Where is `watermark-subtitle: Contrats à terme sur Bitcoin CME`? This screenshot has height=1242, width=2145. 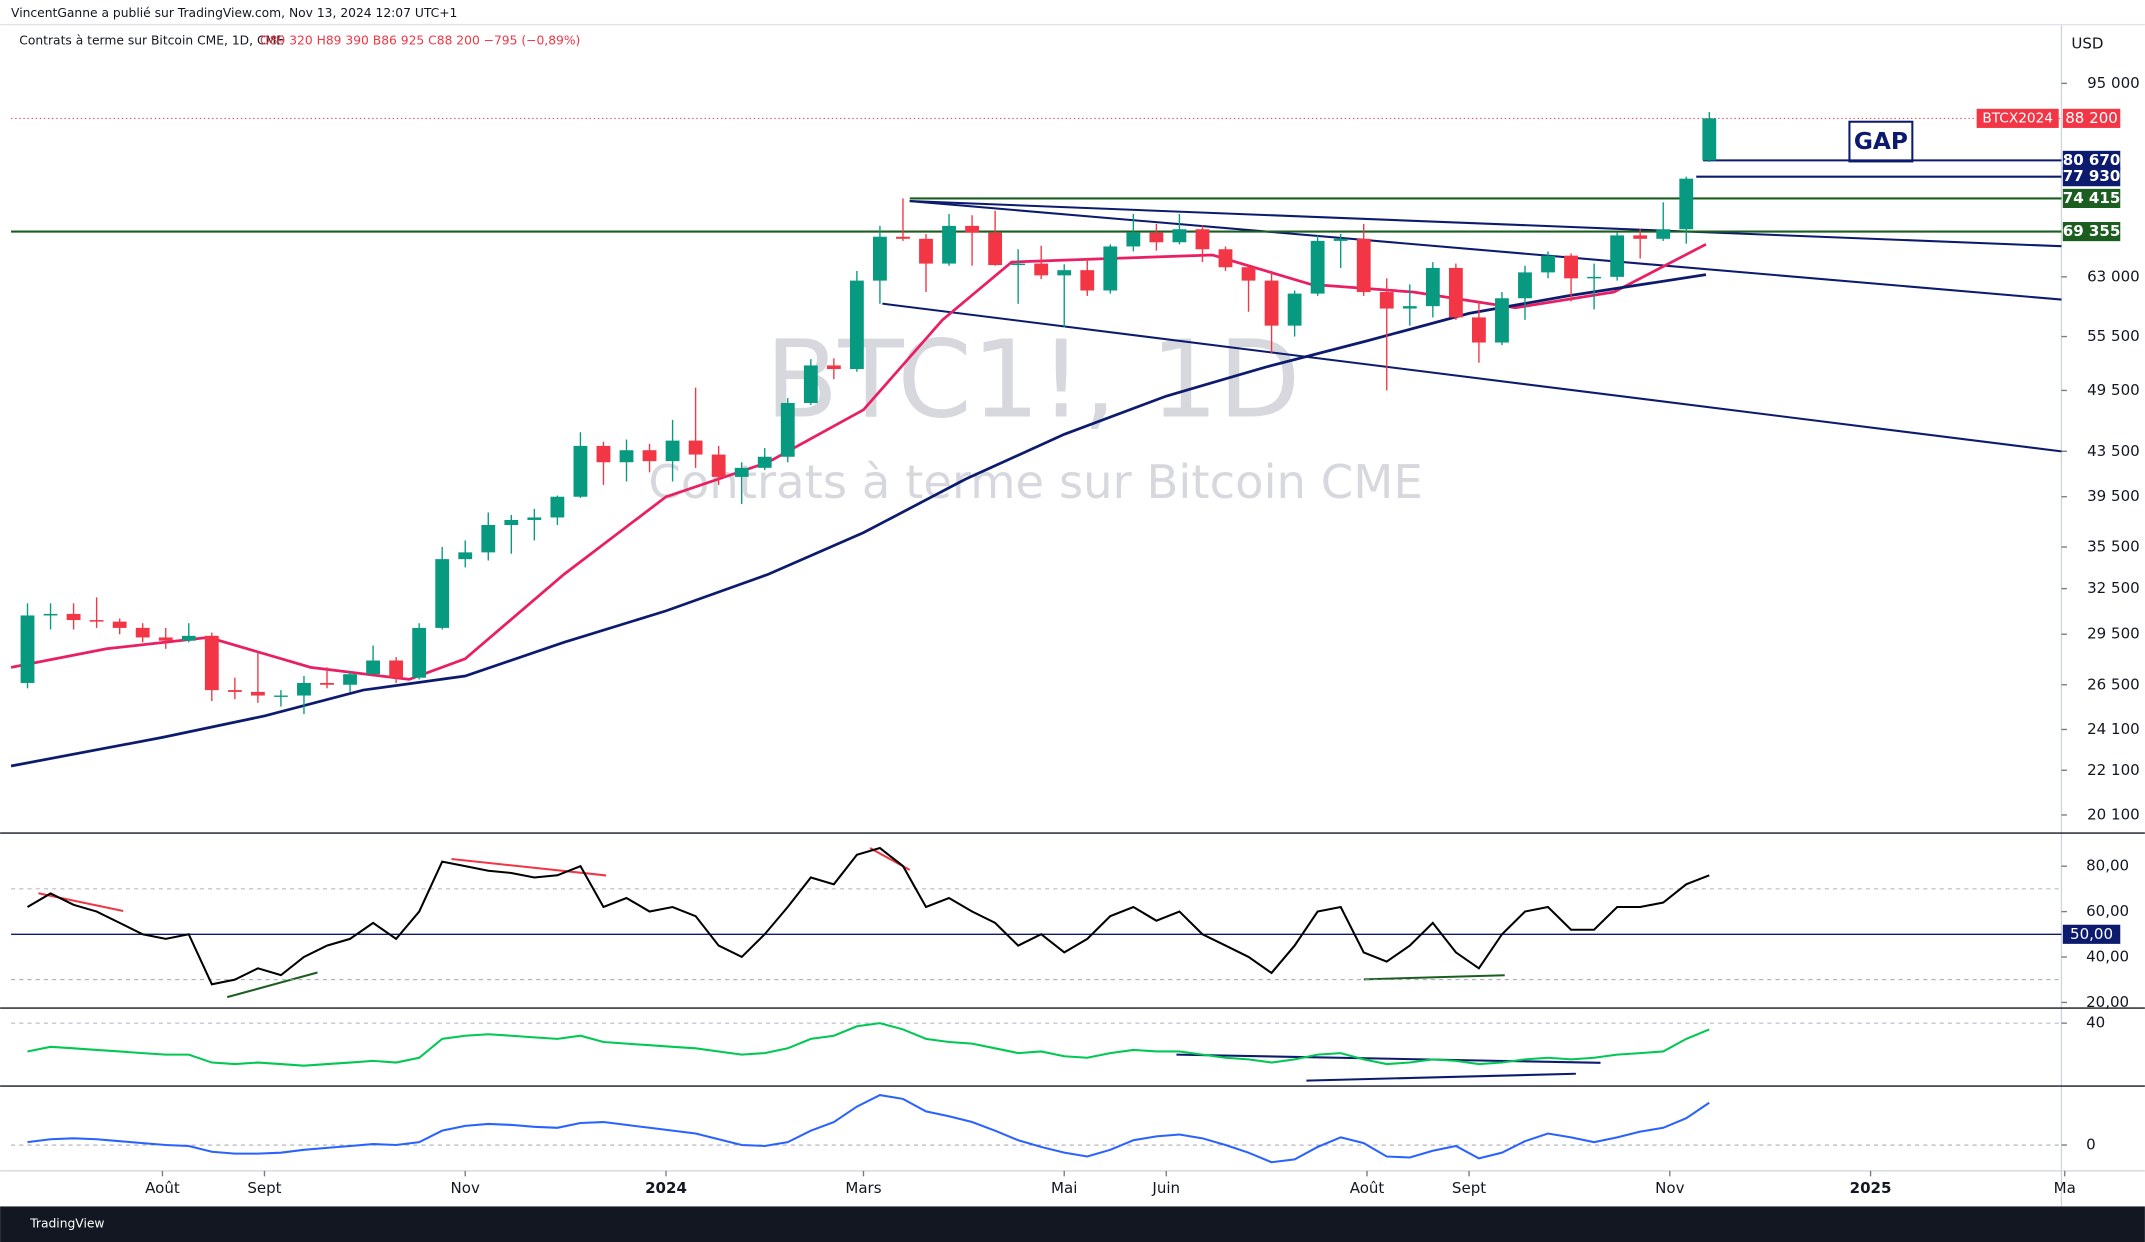
watermark-subtitle: Contrats à terme sur Bitcoin CME is located at coordinates (1035, 482).